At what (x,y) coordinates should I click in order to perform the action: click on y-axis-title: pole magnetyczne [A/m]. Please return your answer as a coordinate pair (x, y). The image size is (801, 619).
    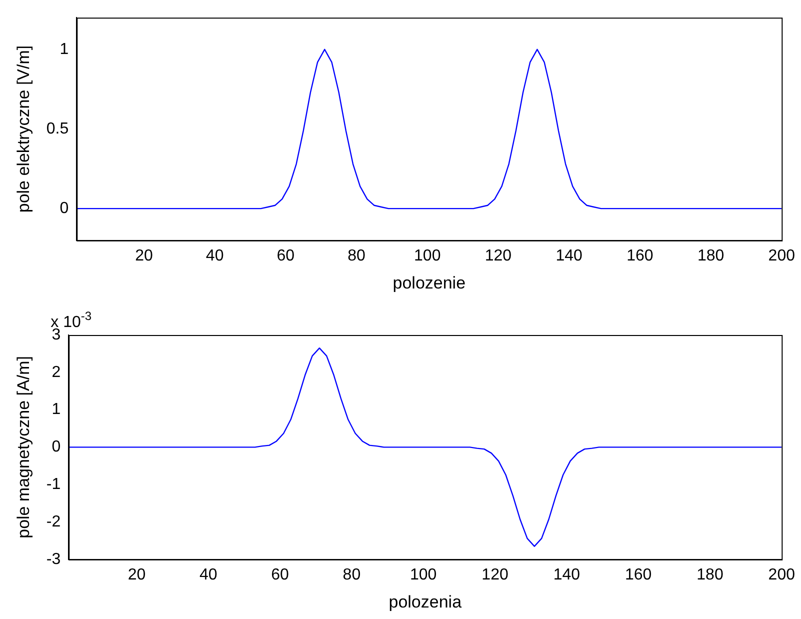
    Looking at the image, I should click on (23, 447).